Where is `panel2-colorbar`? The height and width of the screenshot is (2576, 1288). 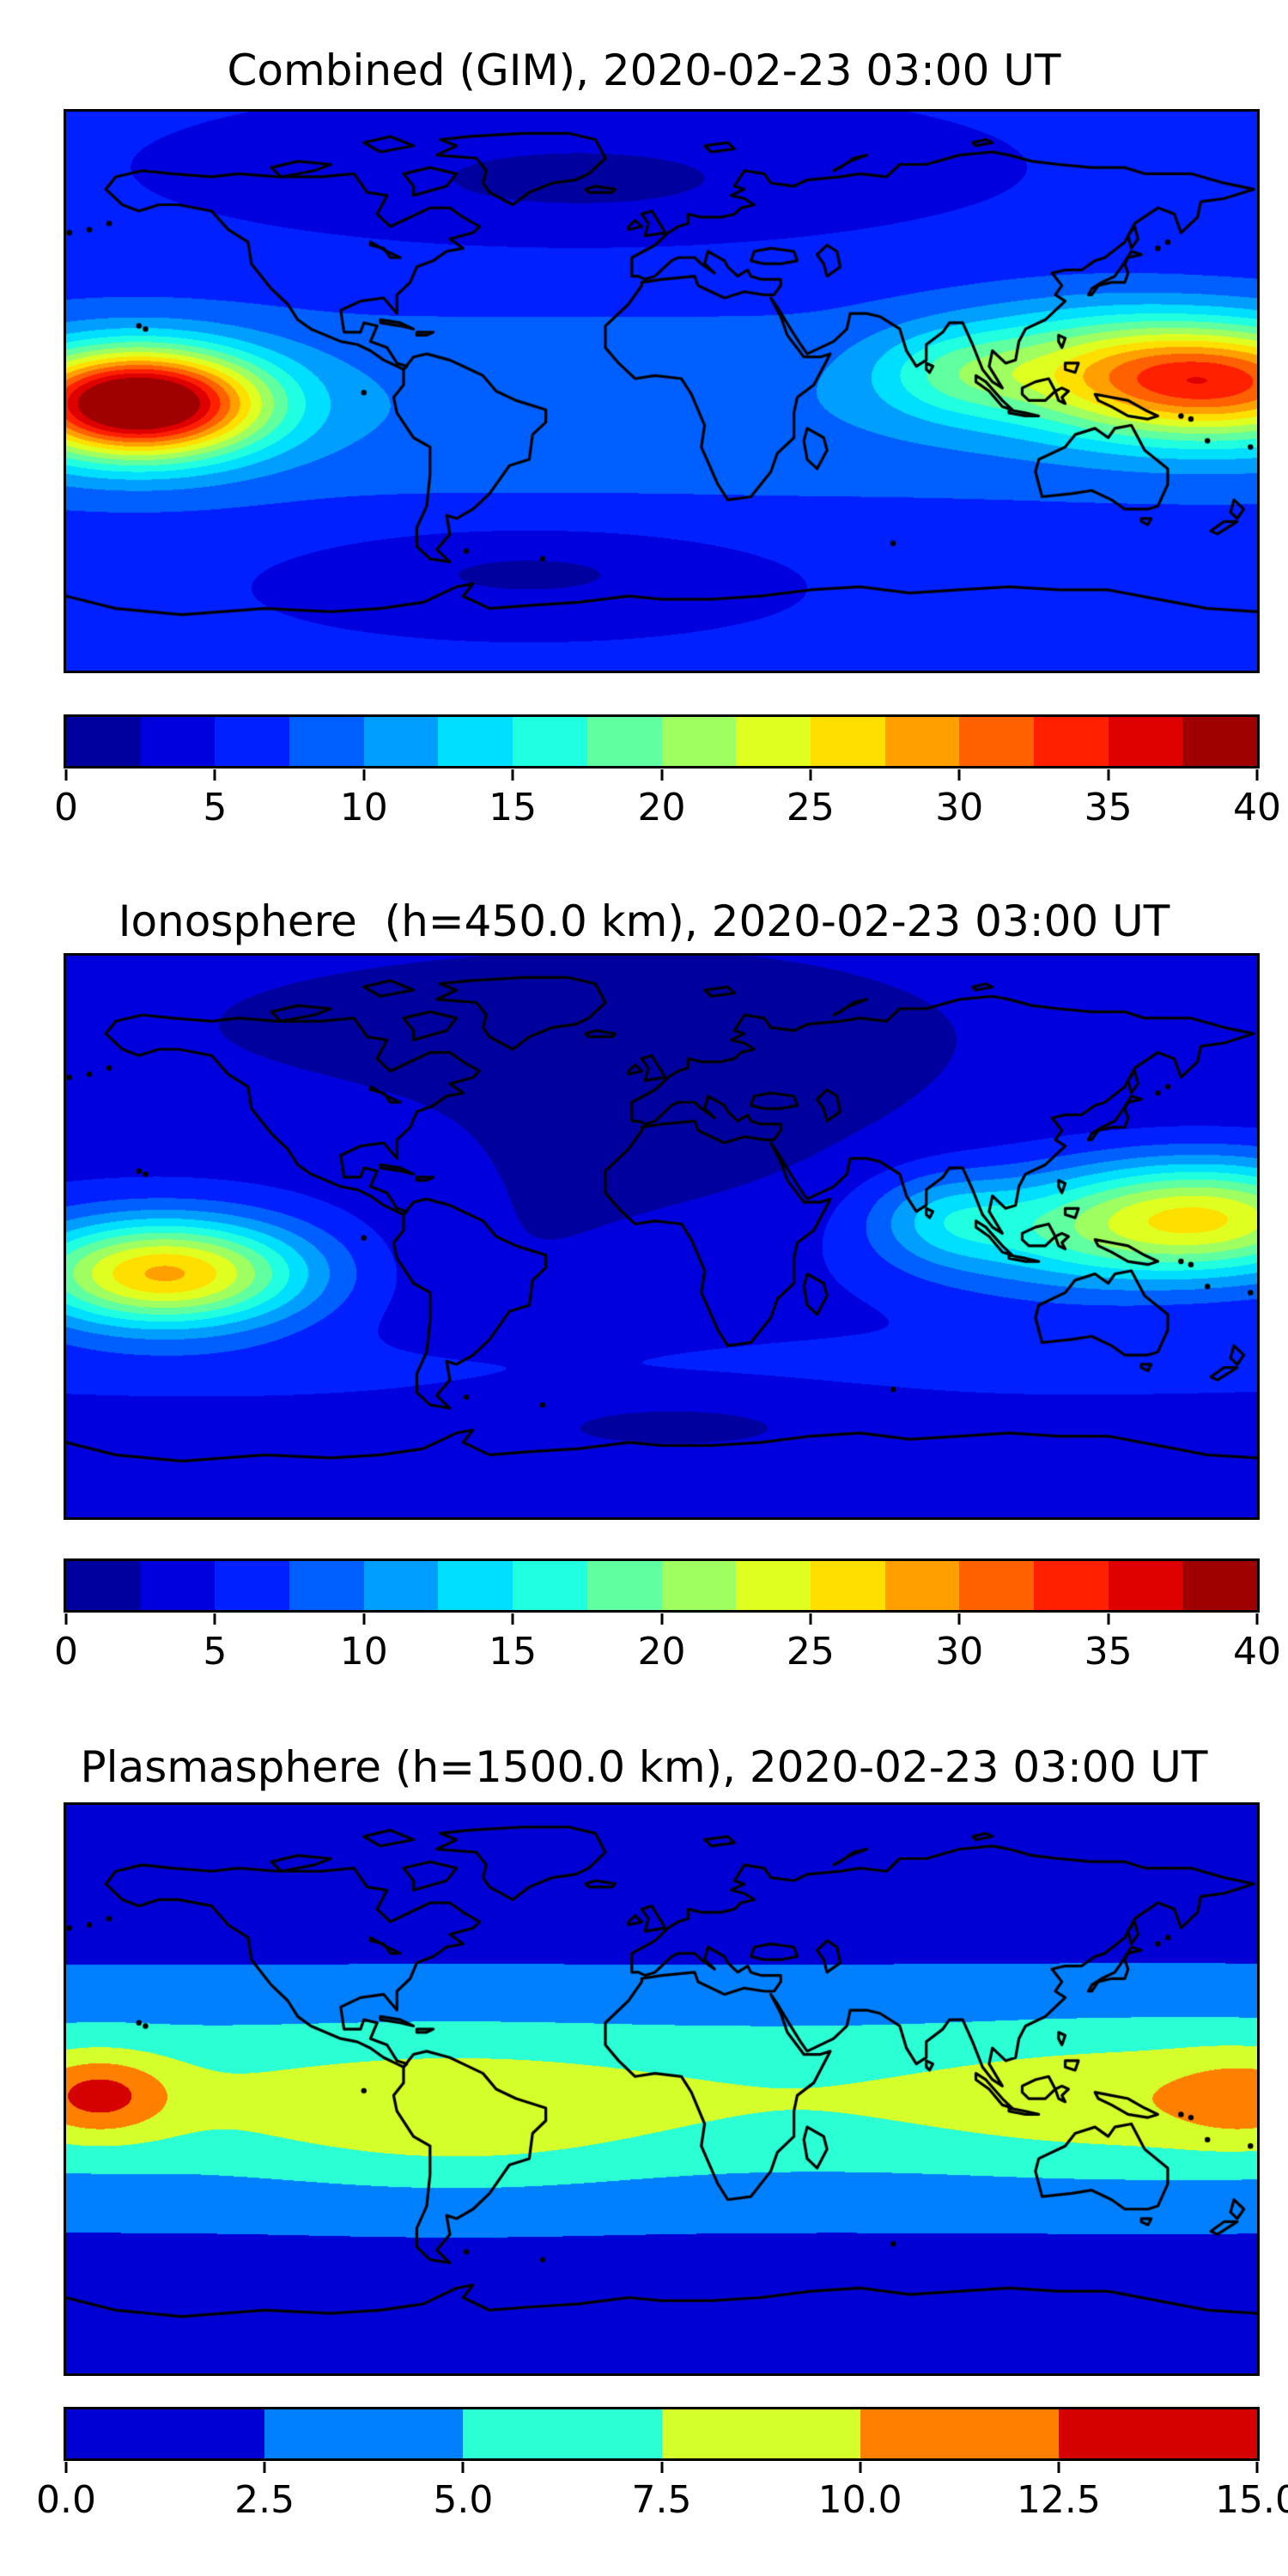
panel2-colorbar is located at coordinates (662, 1586).